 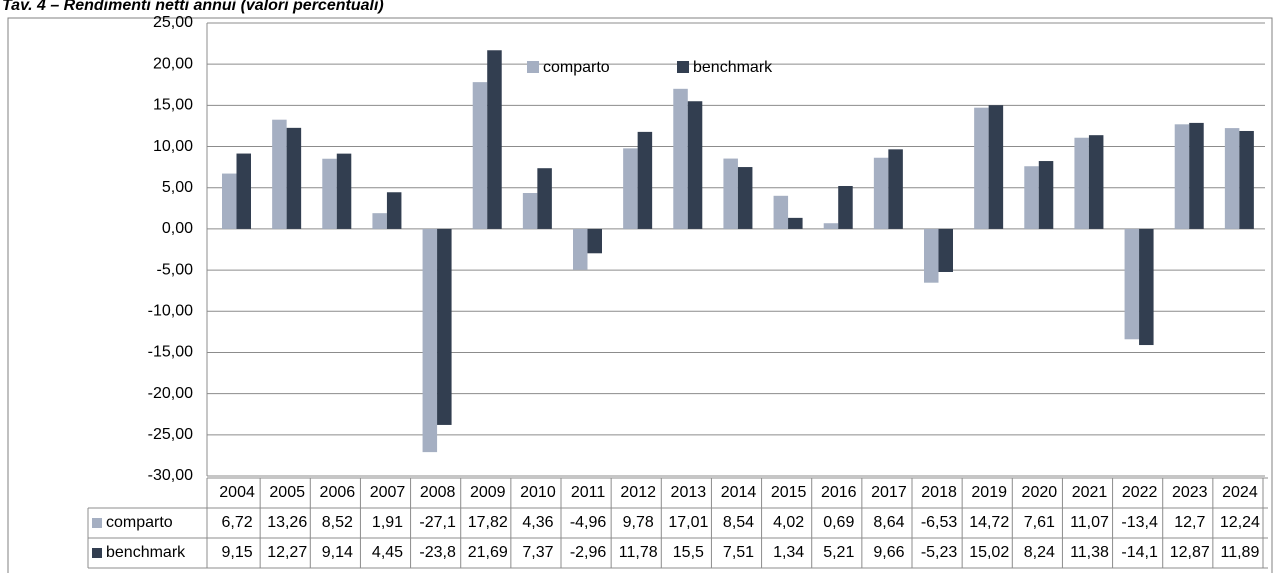 I want to click on x-tick-label: 2019, so click(x=989, y=492).